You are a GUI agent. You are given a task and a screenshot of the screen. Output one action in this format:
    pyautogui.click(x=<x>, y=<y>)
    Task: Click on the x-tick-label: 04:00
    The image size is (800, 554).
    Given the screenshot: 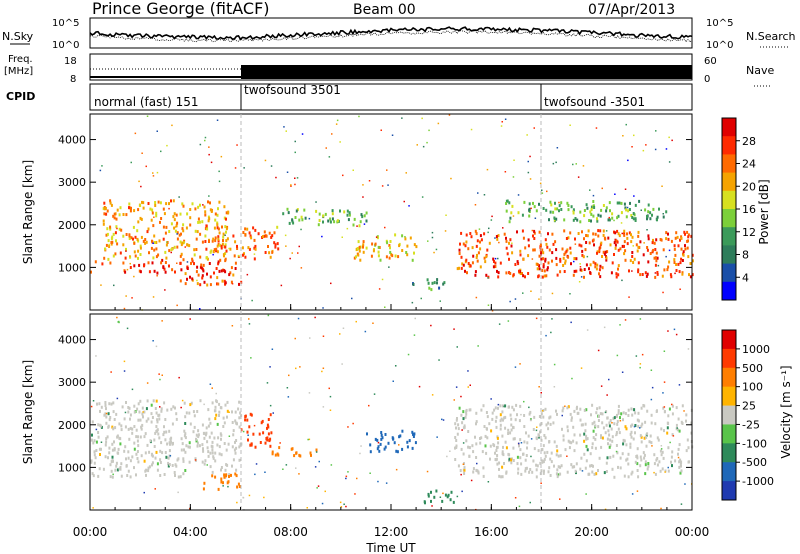 What is the action you would take?
    pyautogui.click(x=190, y=532)
    